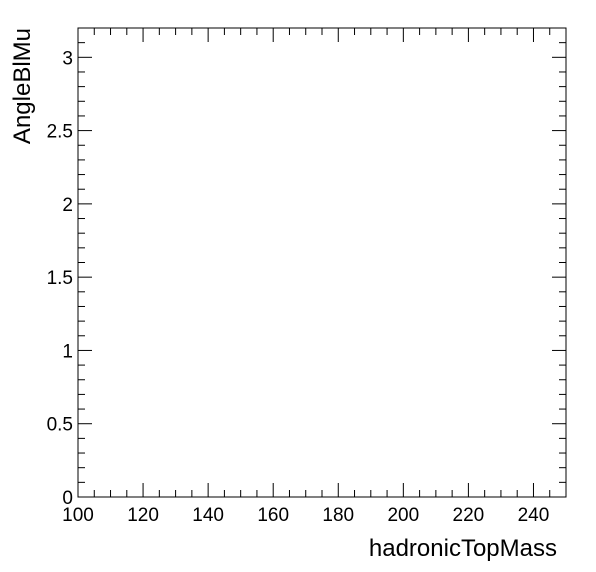 The height and width of the screenshot is (572, 596). What do you see at coordinates (534, 515) in the screenshot?
I see `x-tick-label: 240` at bounding box center [534, 515].